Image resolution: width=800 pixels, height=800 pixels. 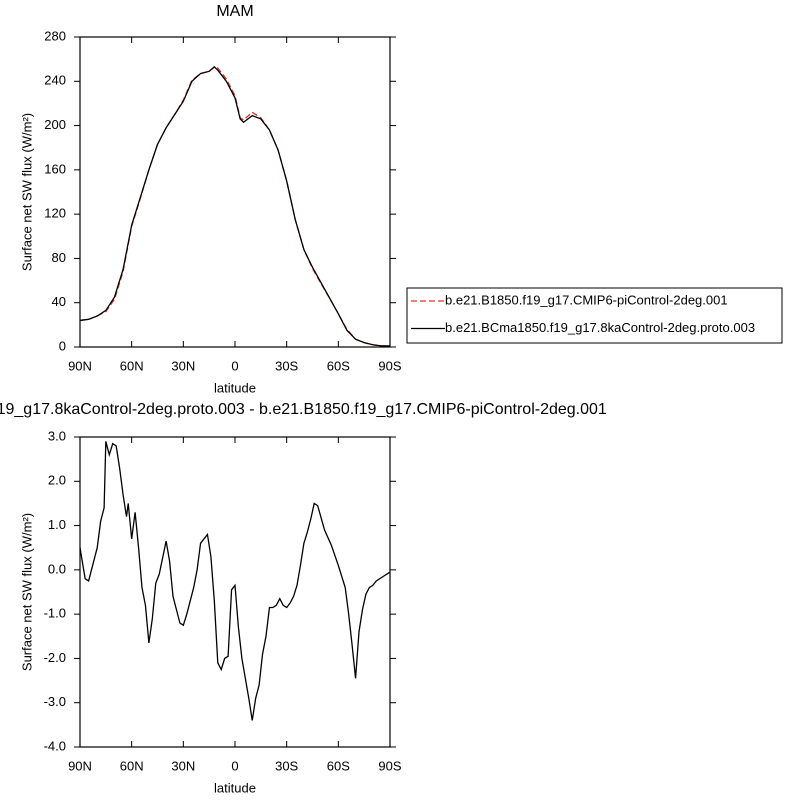 I want to click on legend-box, so click(x=594, y=315).